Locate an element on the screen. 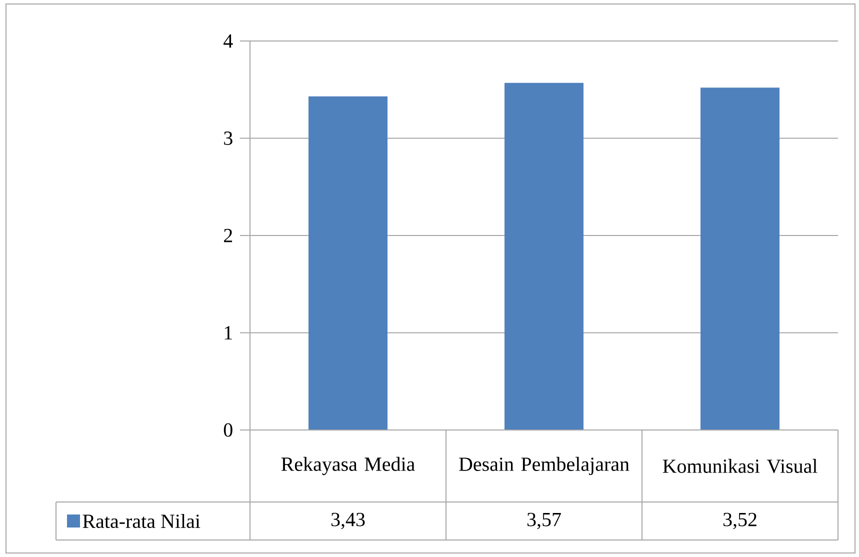 Image resolution: width=859 pixels, height=557 pixels. x-tick-label: Desain Pembelajaran is located at coordinates (544, 466).